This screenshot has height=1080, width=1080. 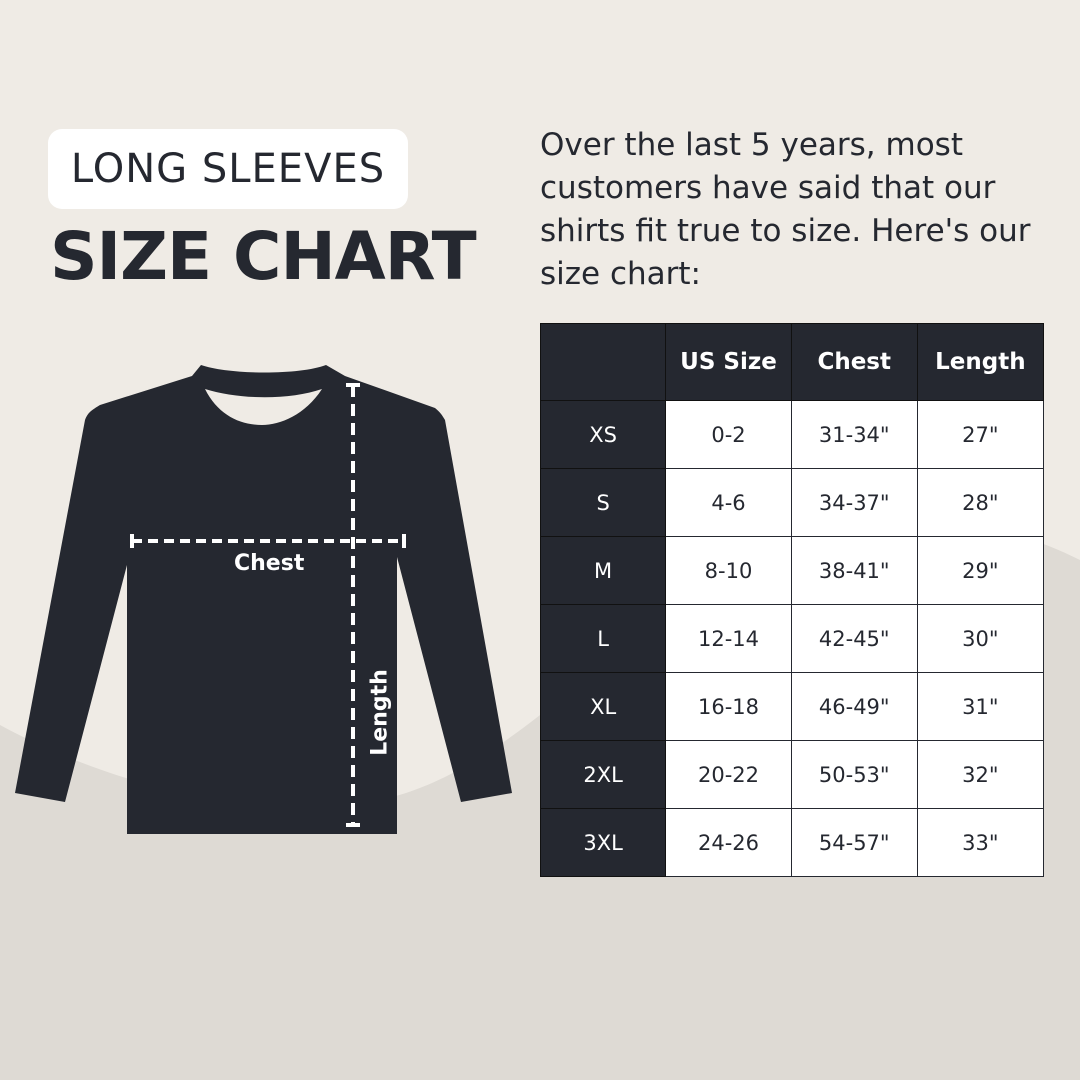 I want to click on table-cell: 29", so click(x=980, y=570).